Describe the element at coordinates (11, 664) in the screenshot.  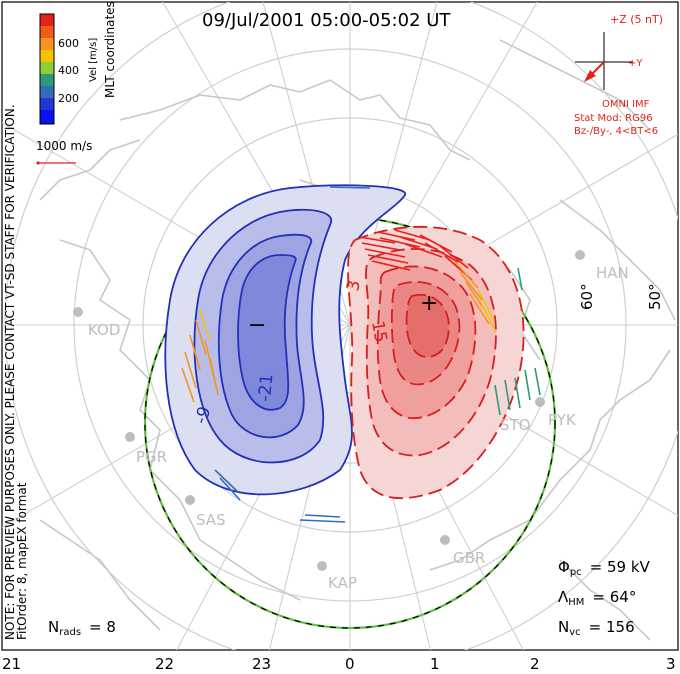
I see `mlt-label-21: 21` at that location.